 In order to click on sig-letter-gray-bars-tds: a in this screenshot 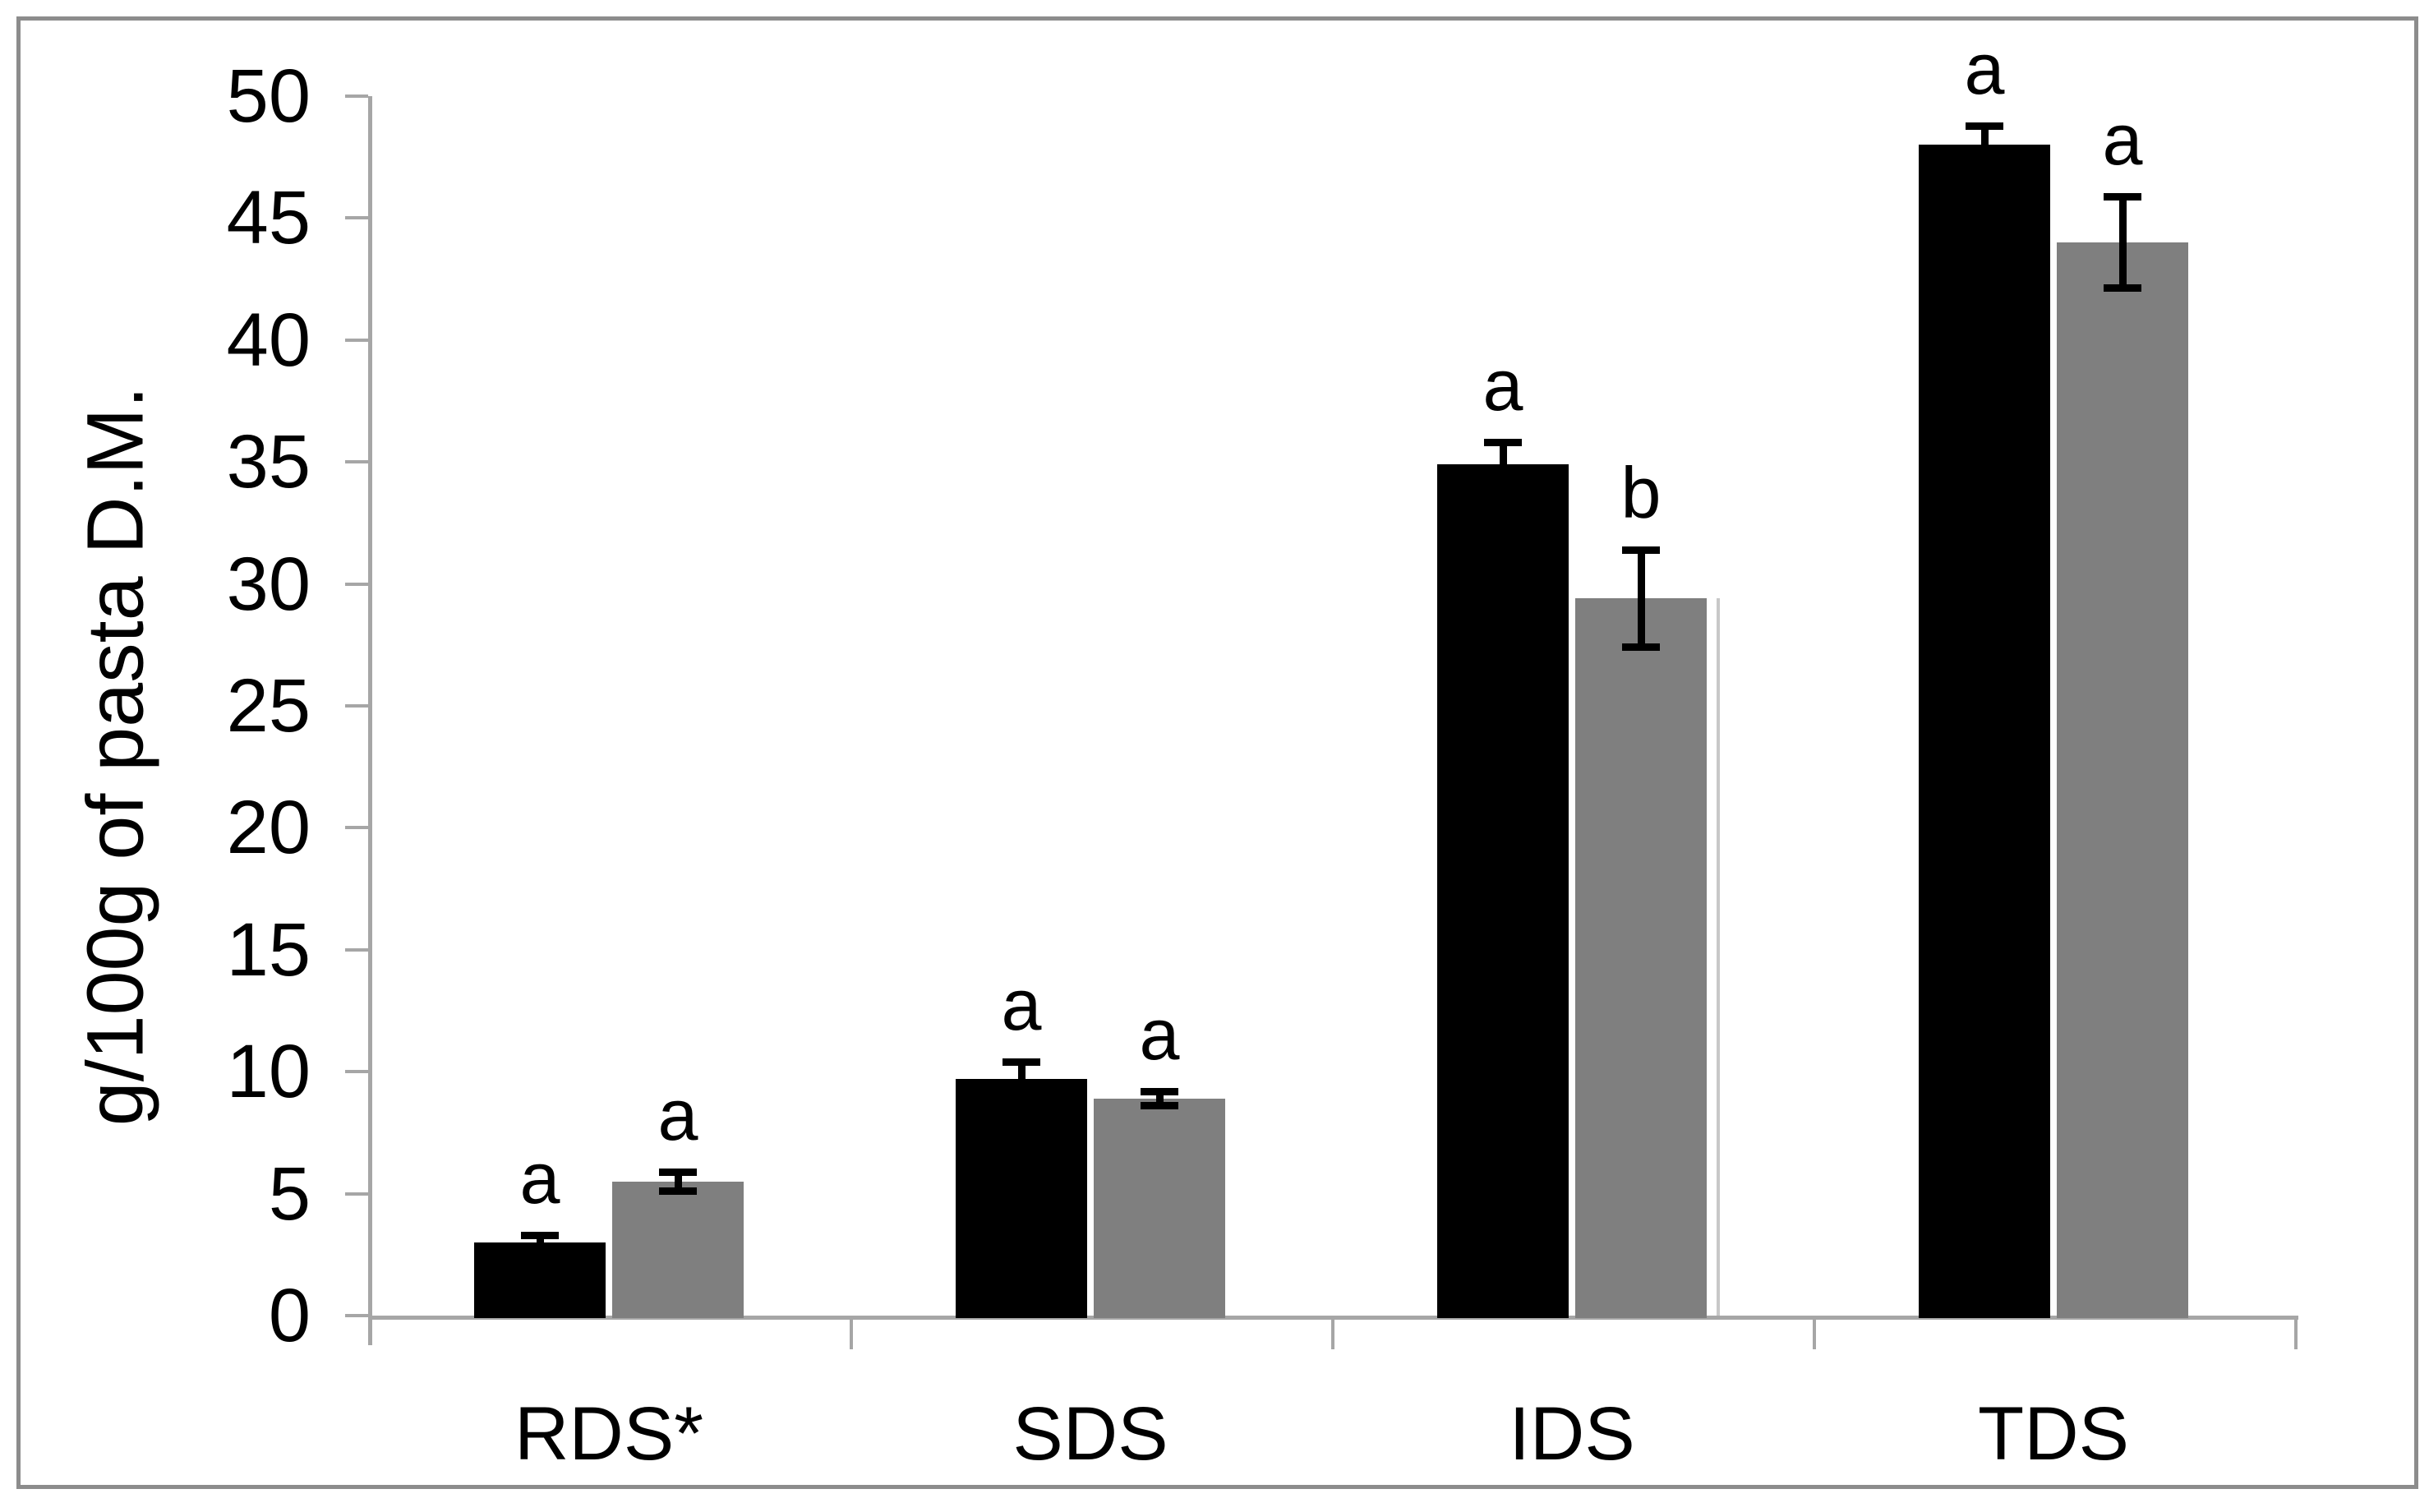, I will do `click(2122, 139)`.